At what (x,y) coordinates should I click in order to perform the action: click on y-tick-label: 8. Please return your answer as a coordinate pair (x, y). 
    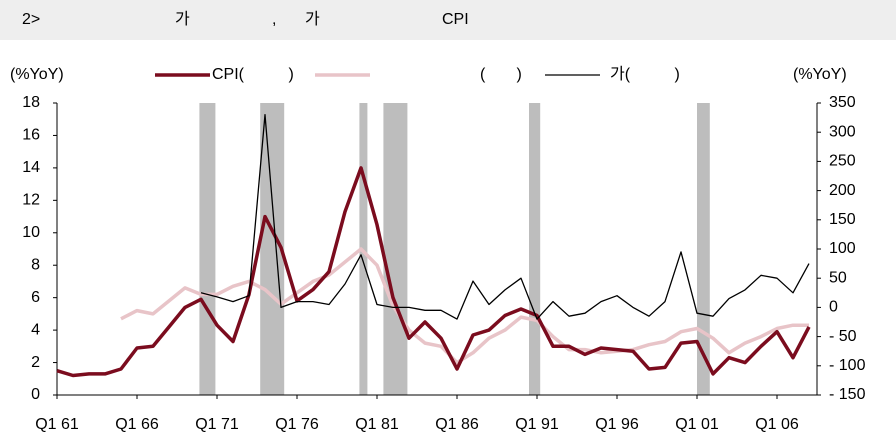
    Looking at the image, I should click on (35, 264).